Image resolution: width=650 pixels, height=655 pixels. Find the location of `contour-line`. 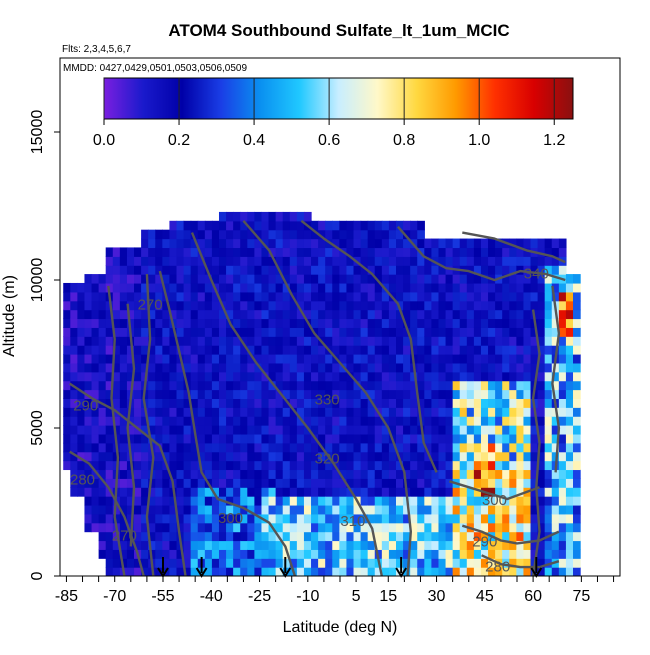

contour-line is located at coordinates (481, 253).